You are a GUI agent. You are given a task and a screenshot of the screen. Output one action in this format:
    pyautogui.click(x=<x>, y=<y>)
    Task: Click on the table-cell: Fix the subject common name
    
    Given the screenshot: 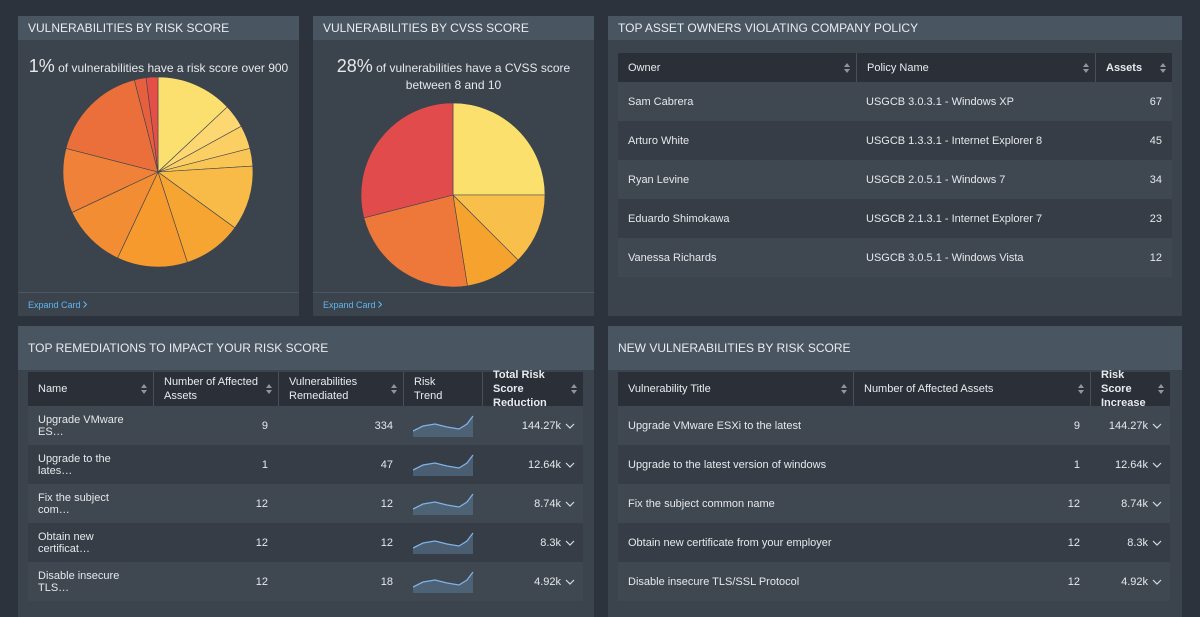 What is the action you would take?
    pyautogui.click(x=735, y=503)
    